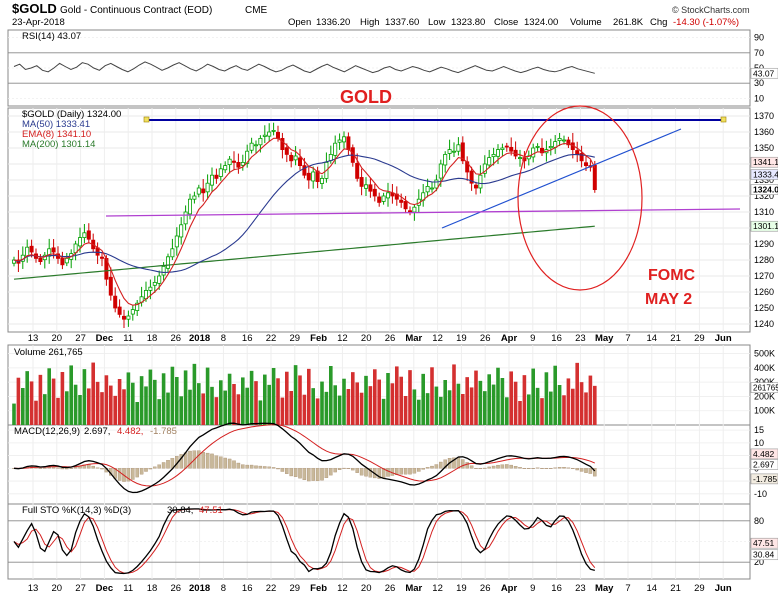  I want to click on price-tick-label: 1240, so click(764, 324).